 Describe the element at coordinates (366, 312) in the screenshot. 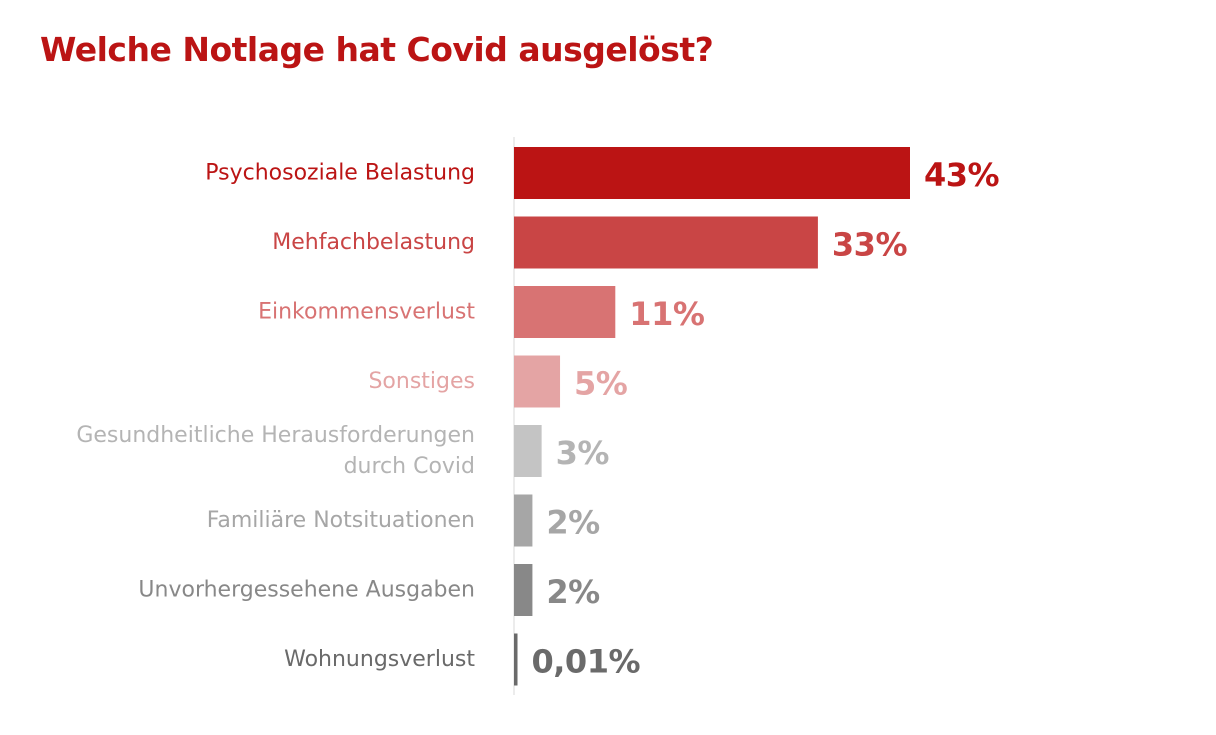

I see `category-label: Einkommensverlust` at that location.